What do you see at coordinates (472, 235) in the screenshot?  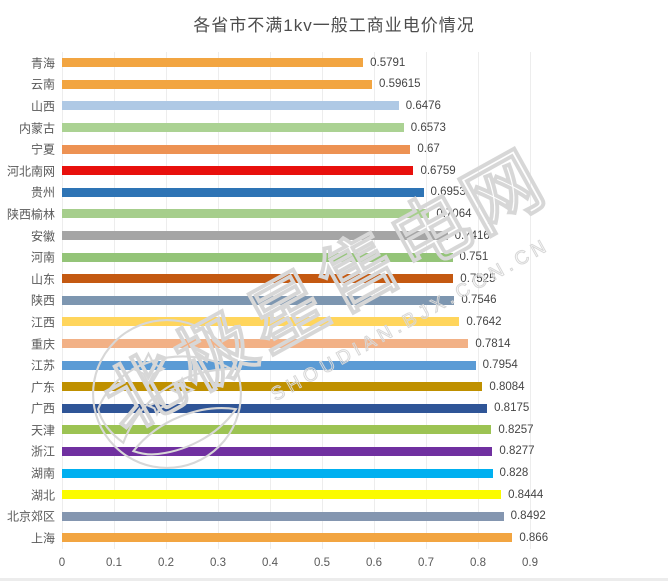 I see `value-label: 0.7416` at bounding box center [472, 235].